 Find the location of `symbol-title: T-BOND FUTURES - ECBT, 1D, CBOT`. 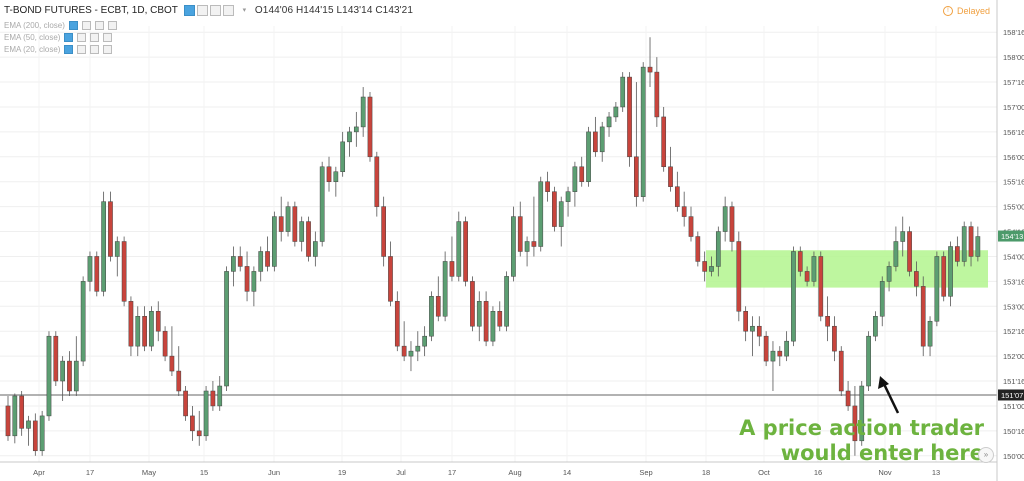

symbol-title: T-BOND FUTURES - ECBT, 1D, CBOT is located at coordinates (91, 10).